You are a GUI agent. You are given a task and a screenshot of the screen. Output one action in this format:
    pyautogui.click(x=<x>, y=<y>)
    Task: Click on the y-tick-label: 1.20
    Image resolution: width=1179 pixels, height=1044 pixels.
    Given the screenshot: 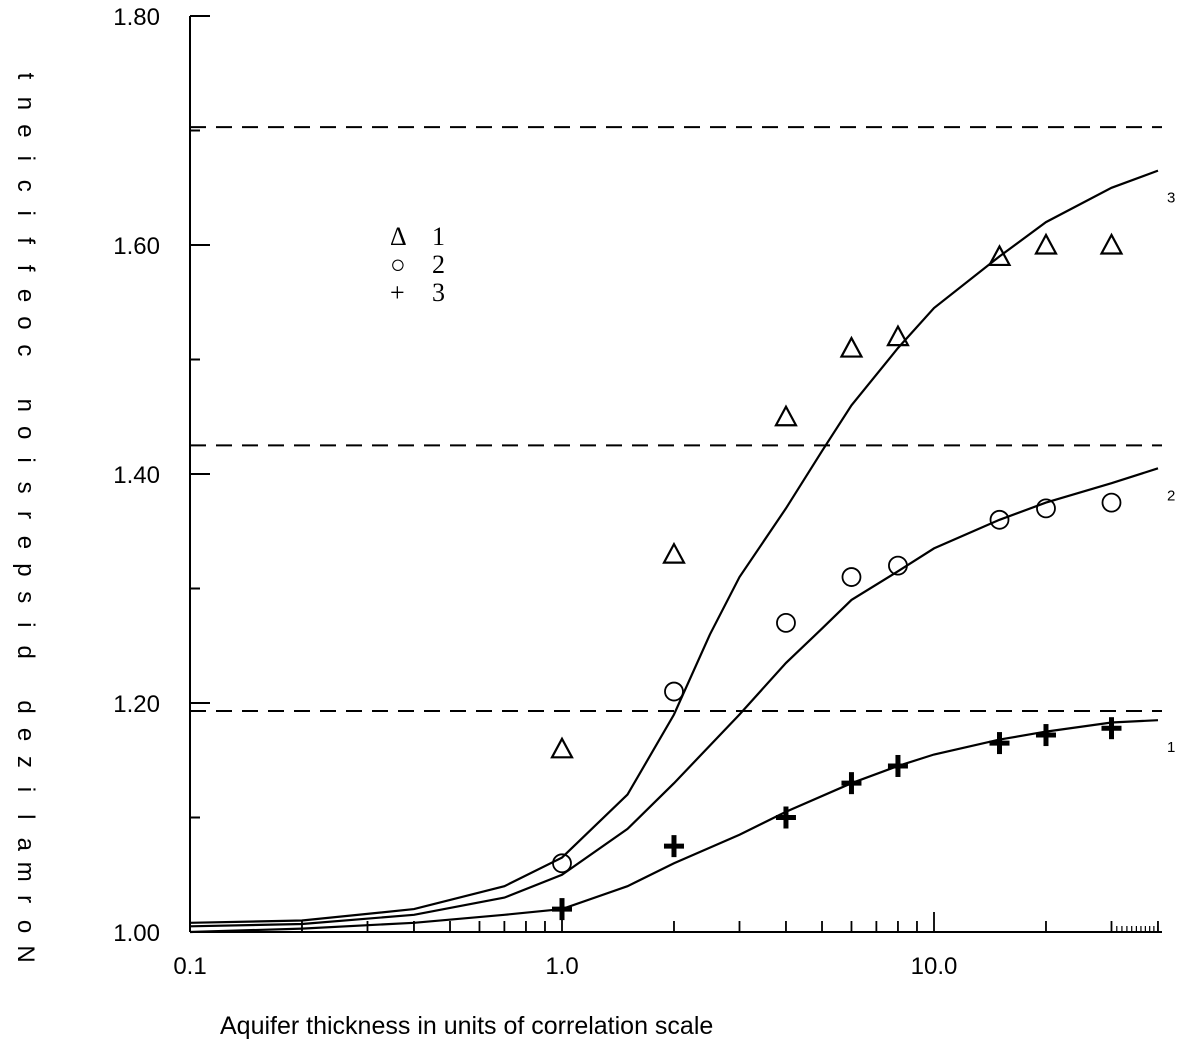 What is the action you would take?
    pyautogui.click(x=136, y=704)
    